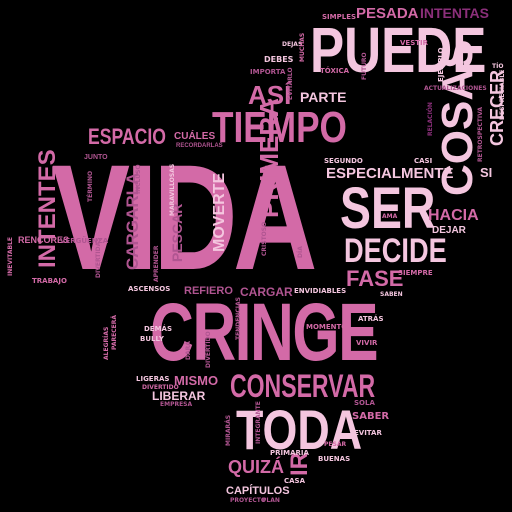 The image size is (512, 512). Describe the element at coordinates (398, 50) in the screenshot. I see `word-puede: PUEDE` at that location.